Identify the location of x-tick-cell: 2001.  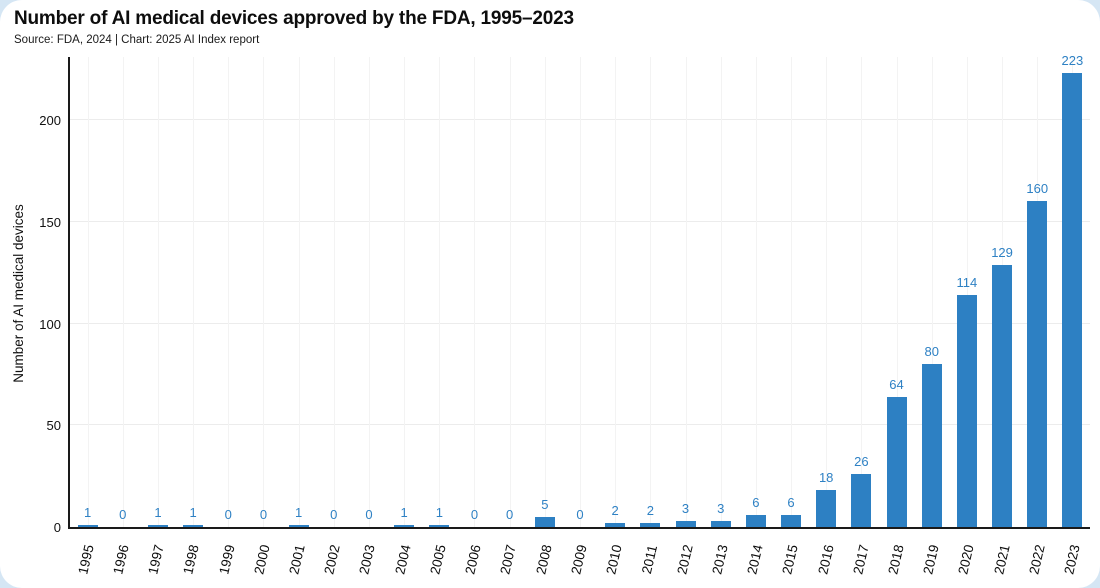
(296, 559).